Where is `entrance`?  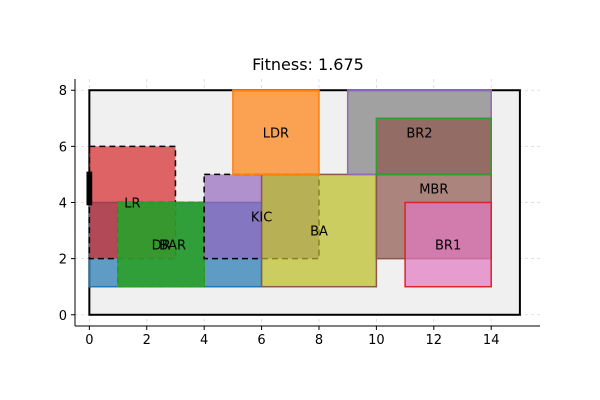 entrance is located at coordinates (89, 188).